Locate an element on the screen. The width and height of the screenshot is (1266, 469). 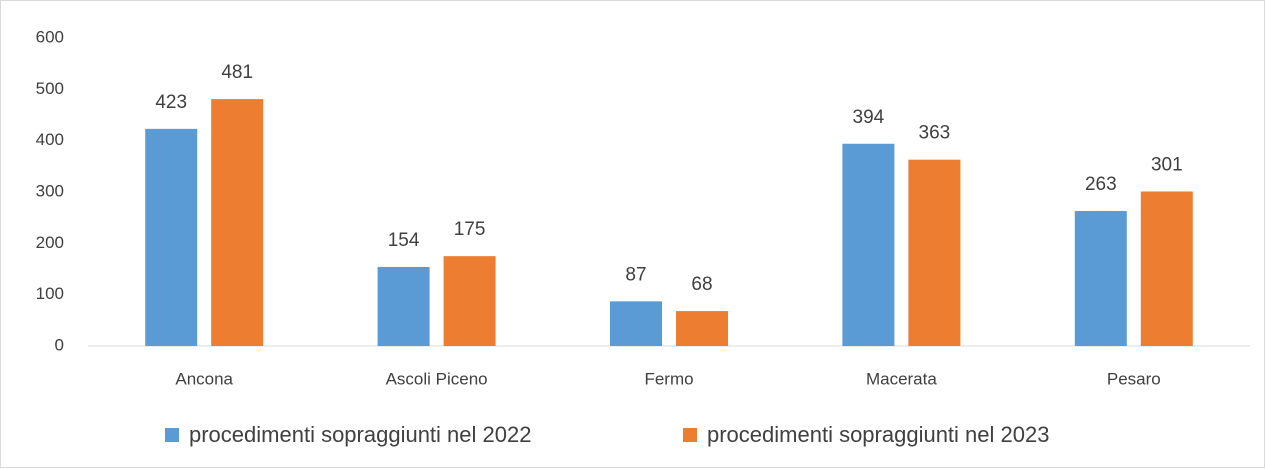
data-label: 68 is located at coordinates (701, 284).